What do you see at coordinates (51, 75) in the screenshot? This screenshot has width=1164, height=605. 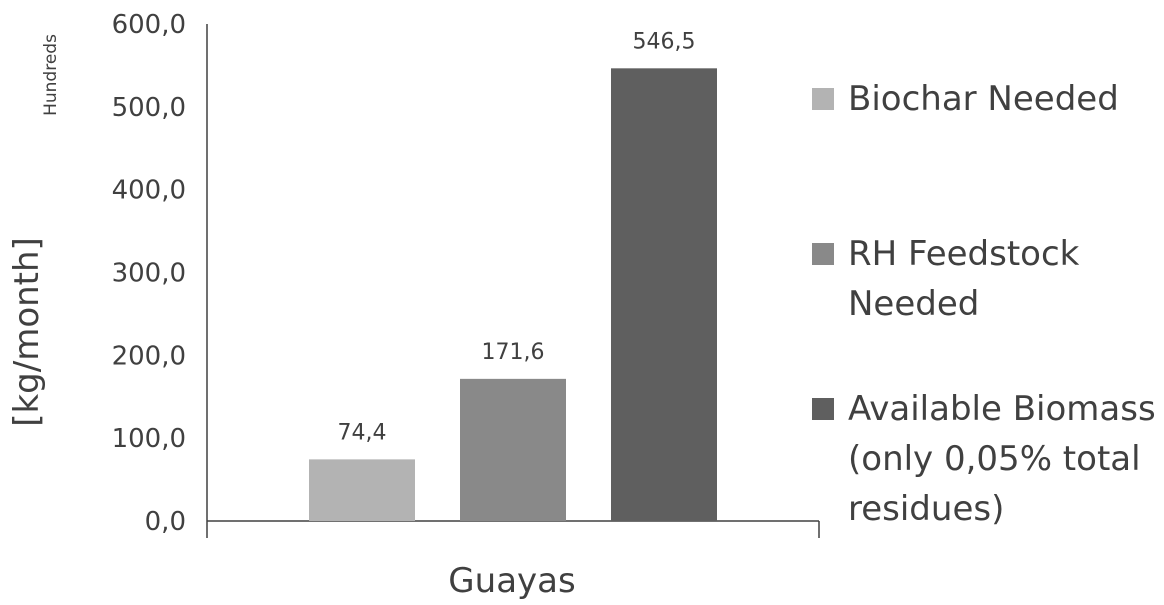 I see `units-note: Hundreds` at bounding box center [51, 75].